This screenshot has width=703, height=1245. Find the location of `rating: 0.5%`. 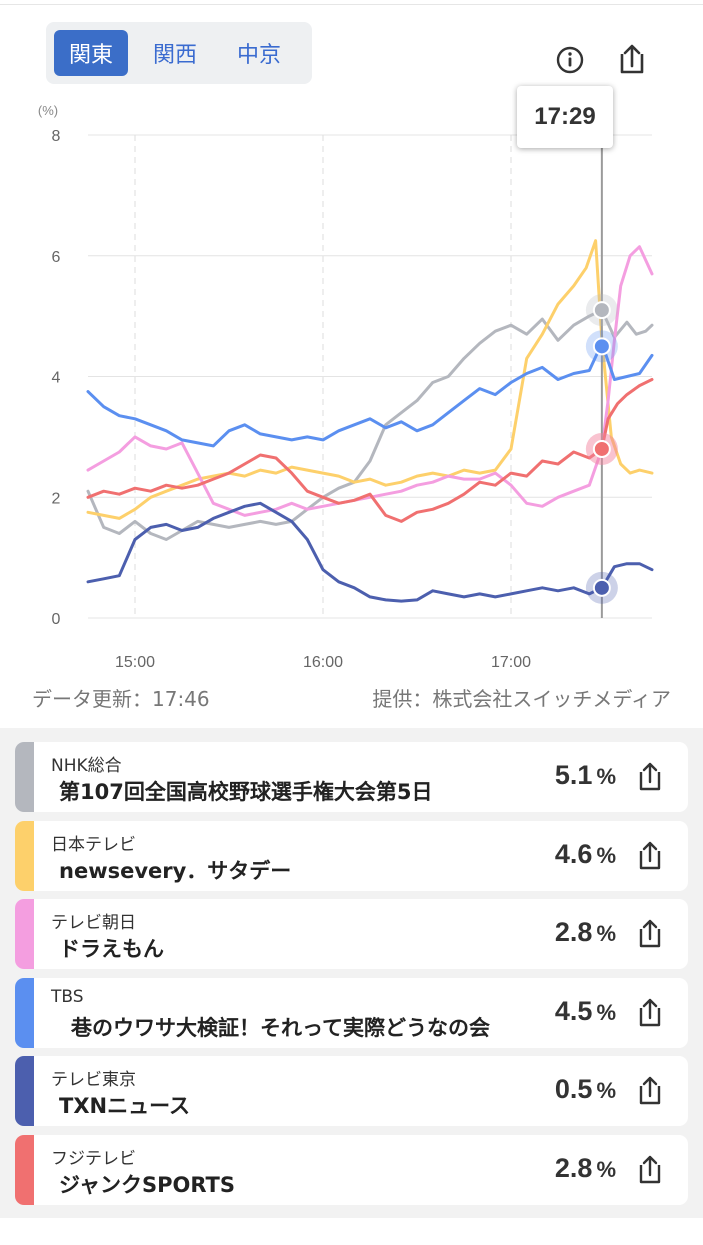

rating: 0.5% is located at coordinates (585, 1089).